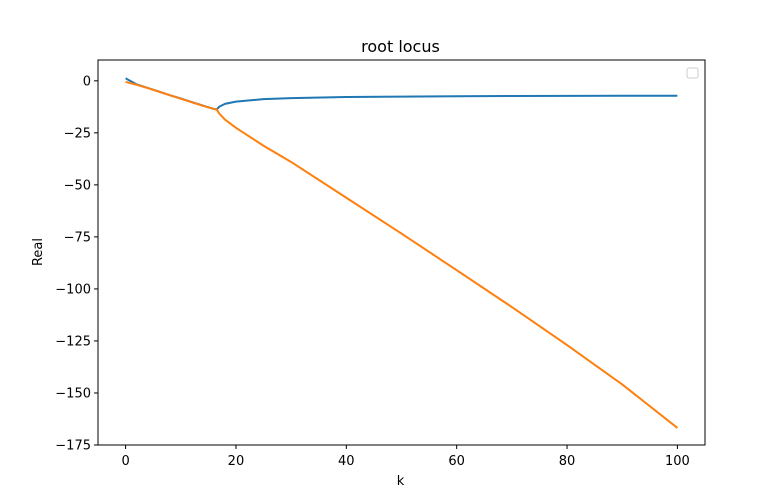  Describe the element at coordinates (77, 237) in the screenshot. I see `y-tick-label: −75` at that location.